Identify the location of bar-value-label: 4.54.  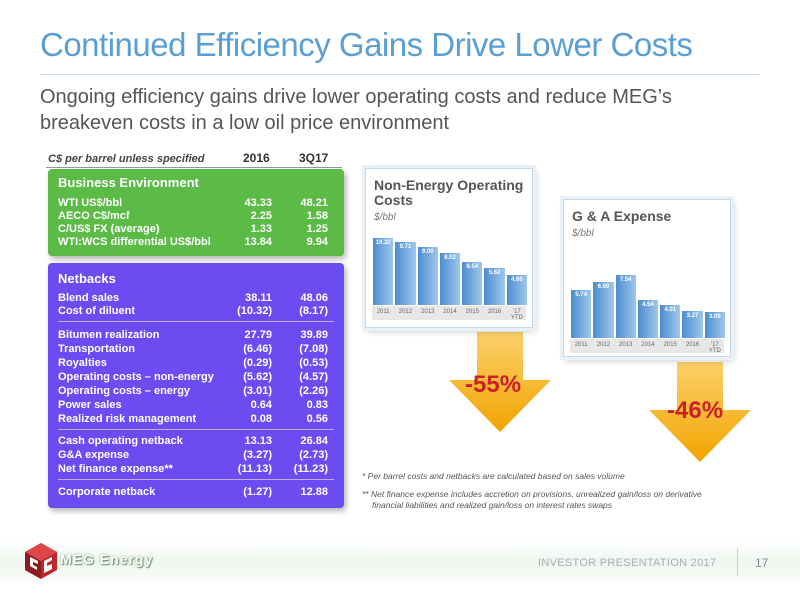
(648, 305).